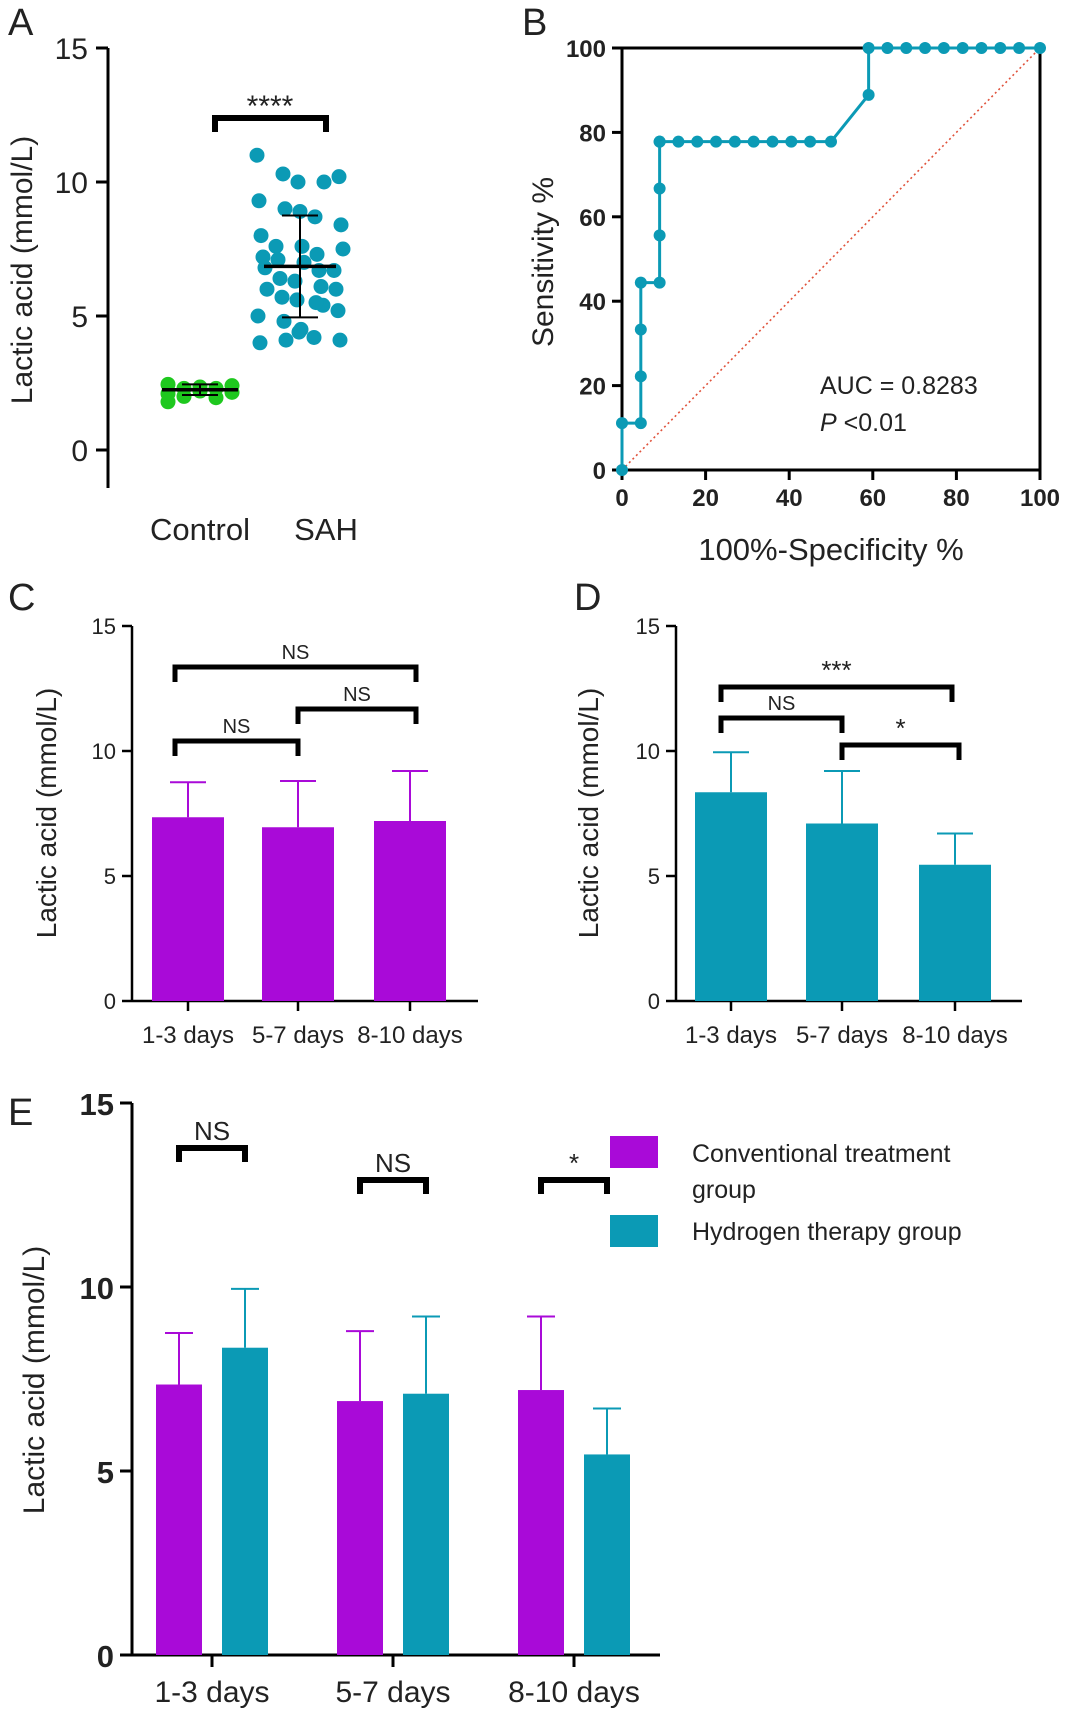 The height and width of the screenshot is (1715, 1080). I want to click on panel-d-bars, so click(843, 876).